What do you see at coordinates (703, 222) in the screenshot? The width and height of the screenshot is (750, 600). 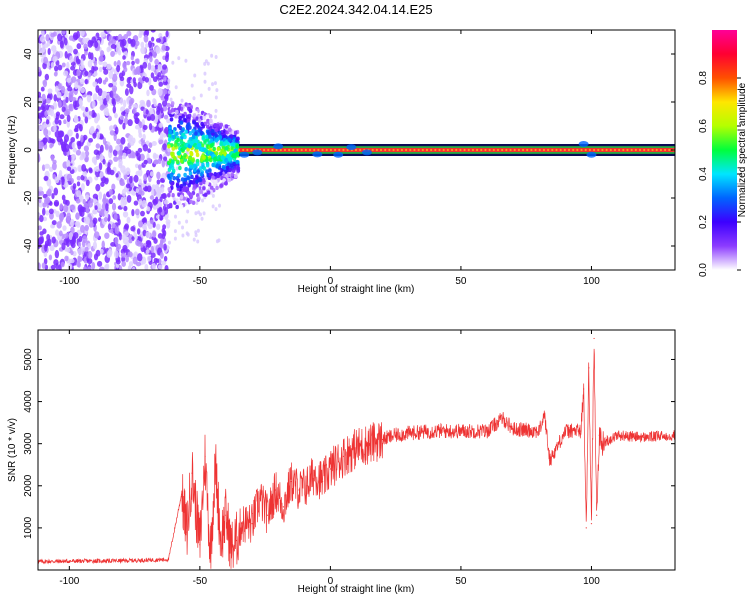 I see `colorbar-tick-label: 0.2` at bounding box center [703, 222].